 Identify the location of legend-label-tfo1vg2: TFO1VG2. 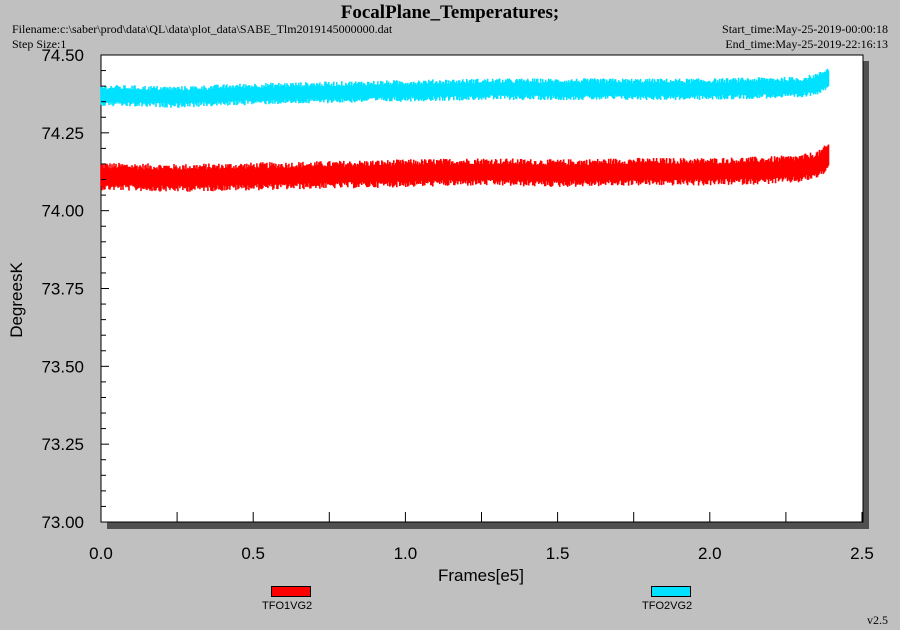
(287, 606).